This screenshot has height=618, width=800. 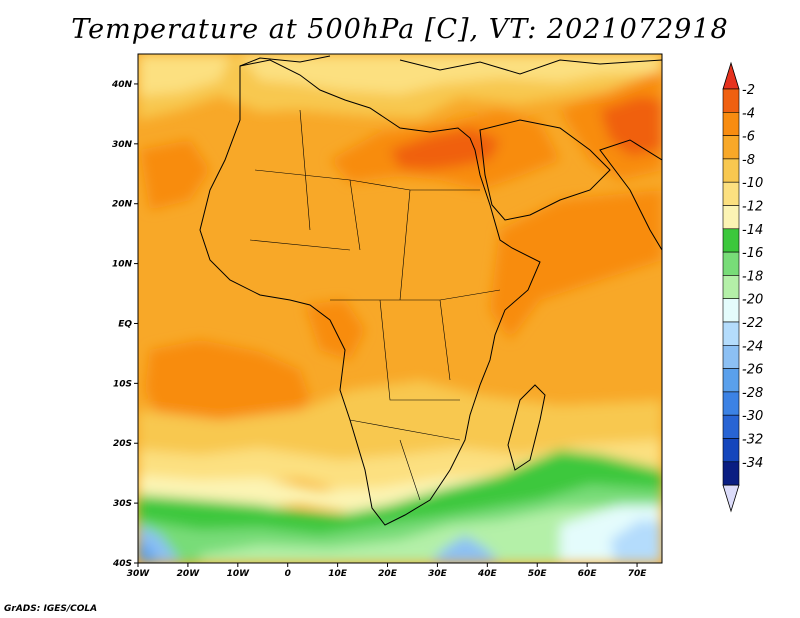 What do you see at coordinates (748, 160) in the screenshot?
I see `colorbar-label: -8` at bounding box center [748, 160].